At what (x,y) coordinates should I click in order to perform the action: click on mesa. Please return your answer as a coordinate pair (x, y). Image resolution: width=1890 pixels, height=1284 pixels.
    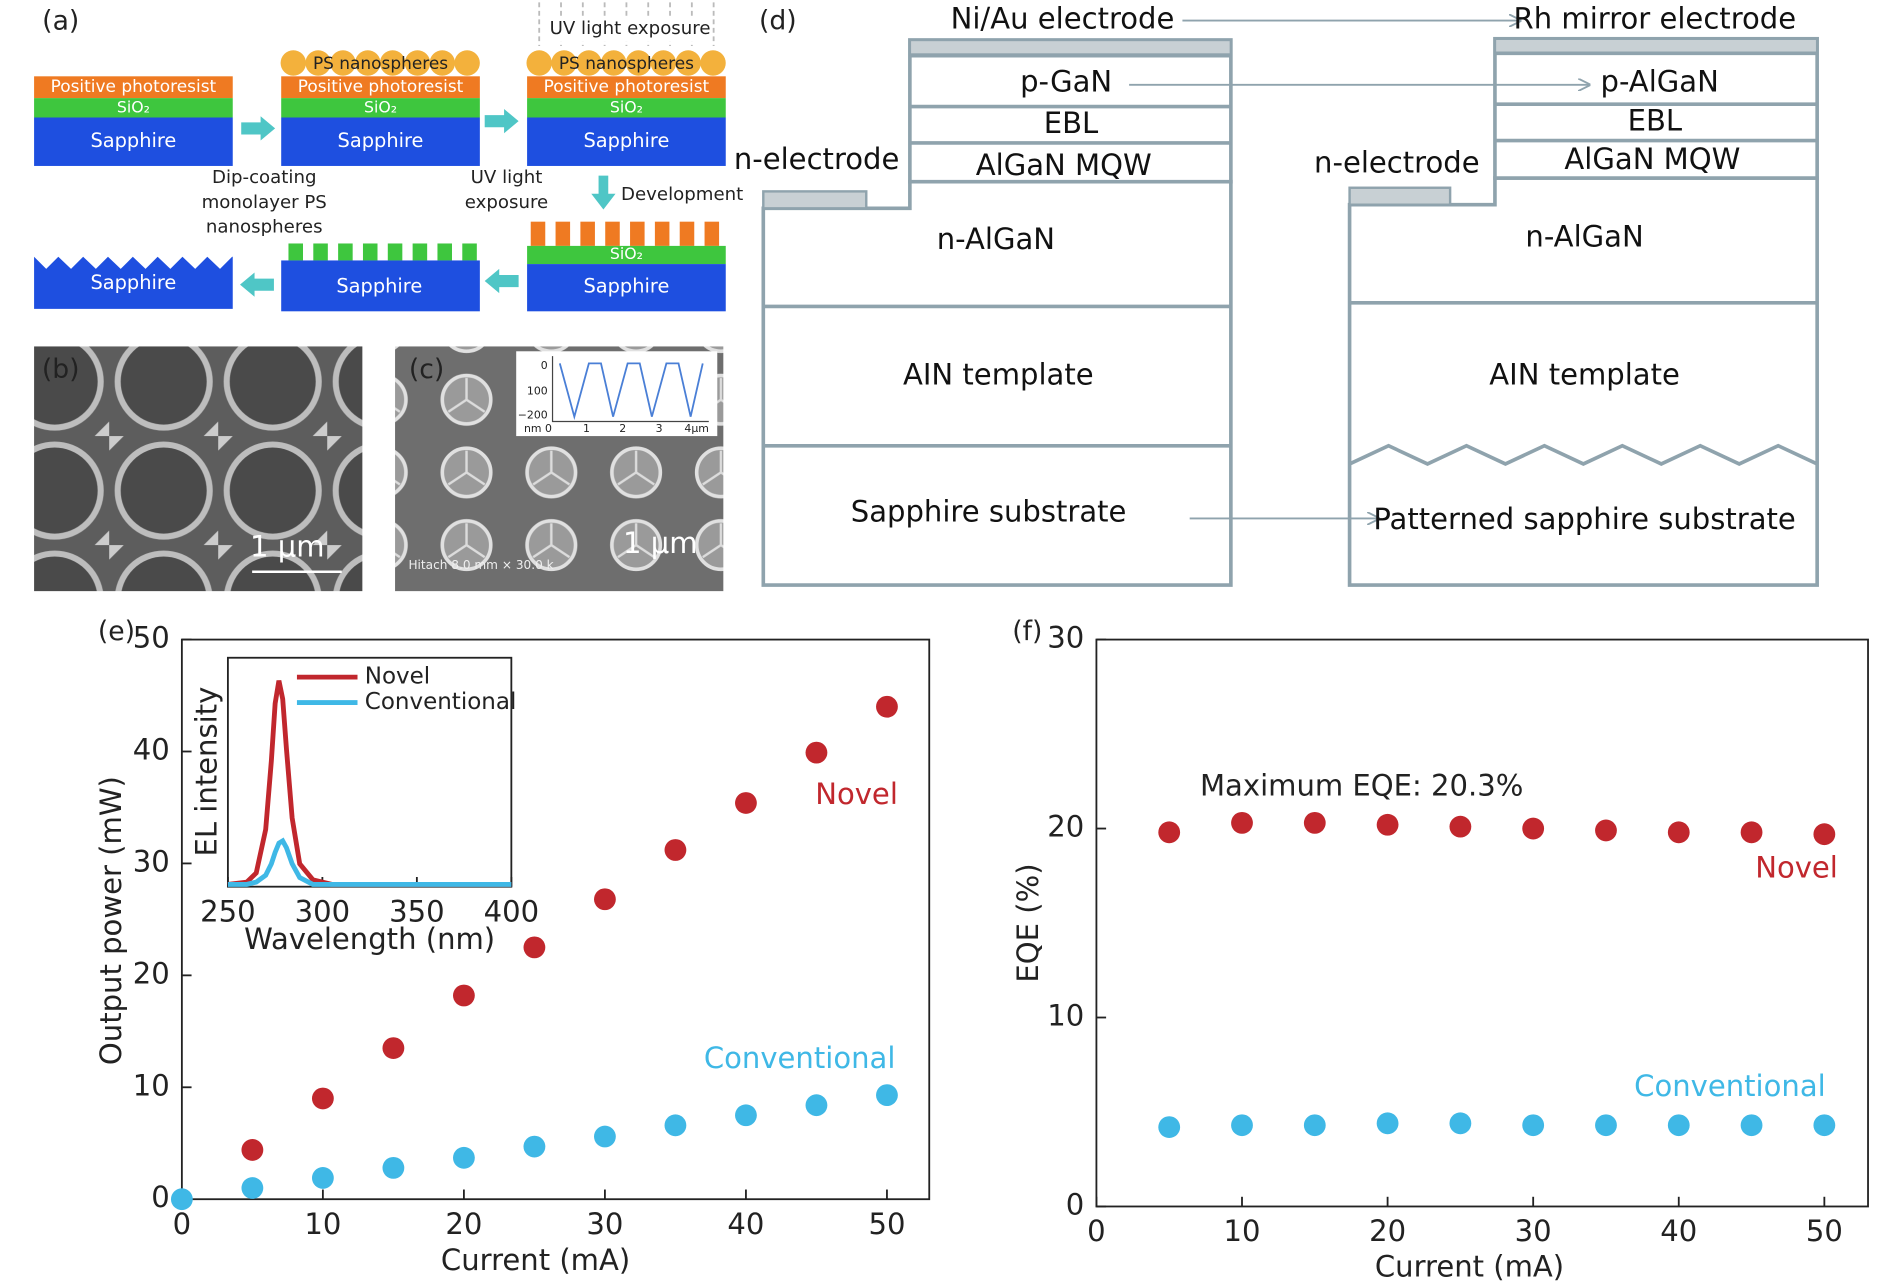
    Looking at the image, I should click on (1656, 108).